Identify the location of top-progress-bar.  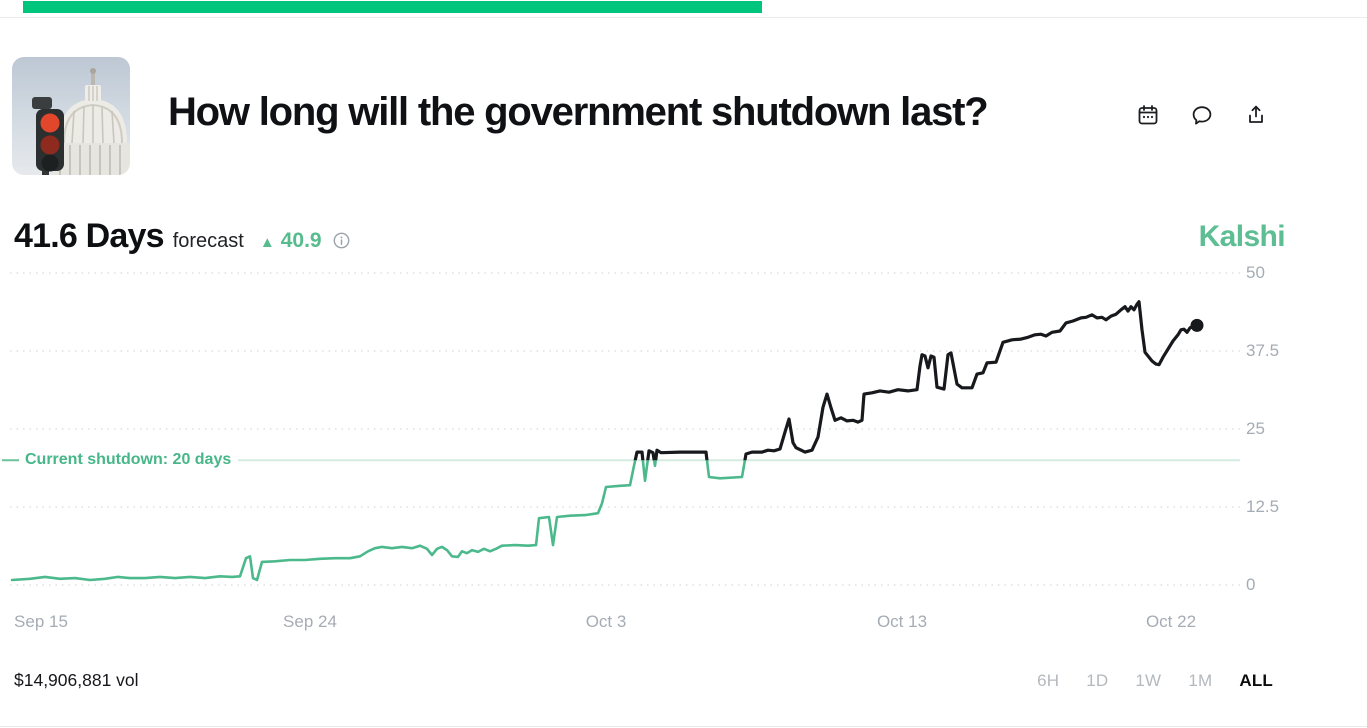
(392, 7).